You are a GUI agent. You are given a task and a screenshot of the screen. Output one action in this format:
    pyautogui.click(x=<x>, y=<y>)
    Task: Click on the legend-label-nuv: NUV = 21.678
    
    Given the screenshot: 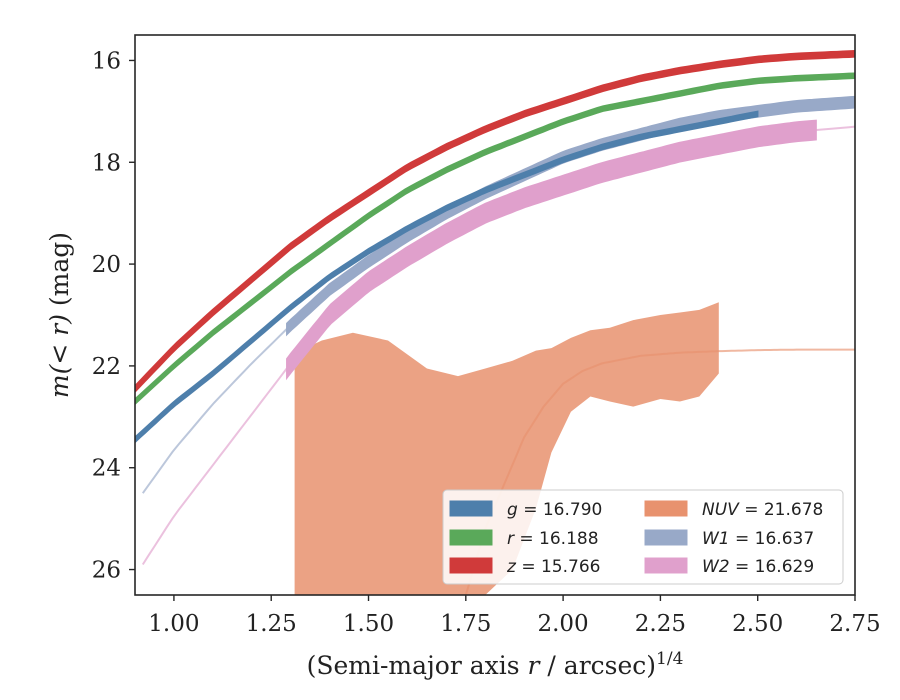 What is the action you would take?
    pyautogui.click(x=762, y=510)
    